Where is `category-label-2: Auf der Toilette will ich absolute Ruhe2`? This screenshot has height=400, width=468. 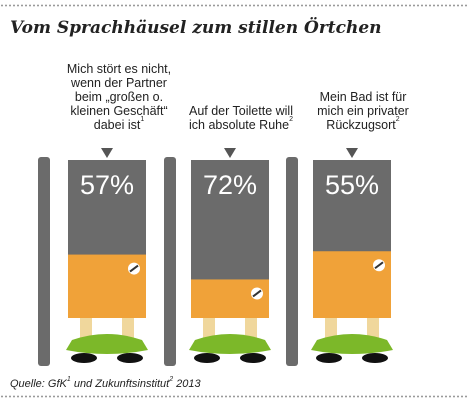 category-label-2: Auf der Toilette will ich absolute Ruhe2 is located at coordinates (241, 118).